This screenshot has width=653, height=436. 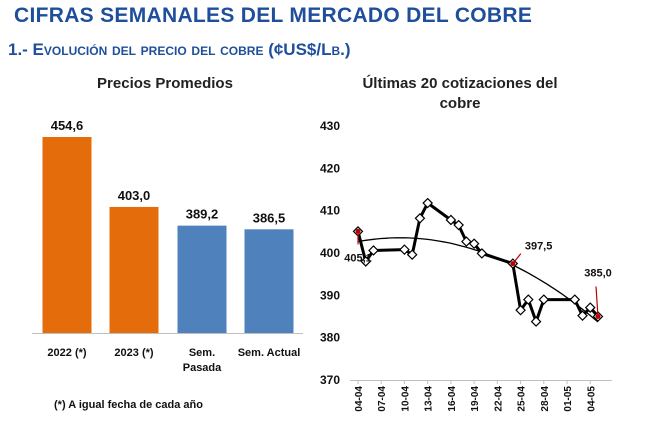 I want to click on bar-category-label: Sem. Actual, so click(x=269, y=353).